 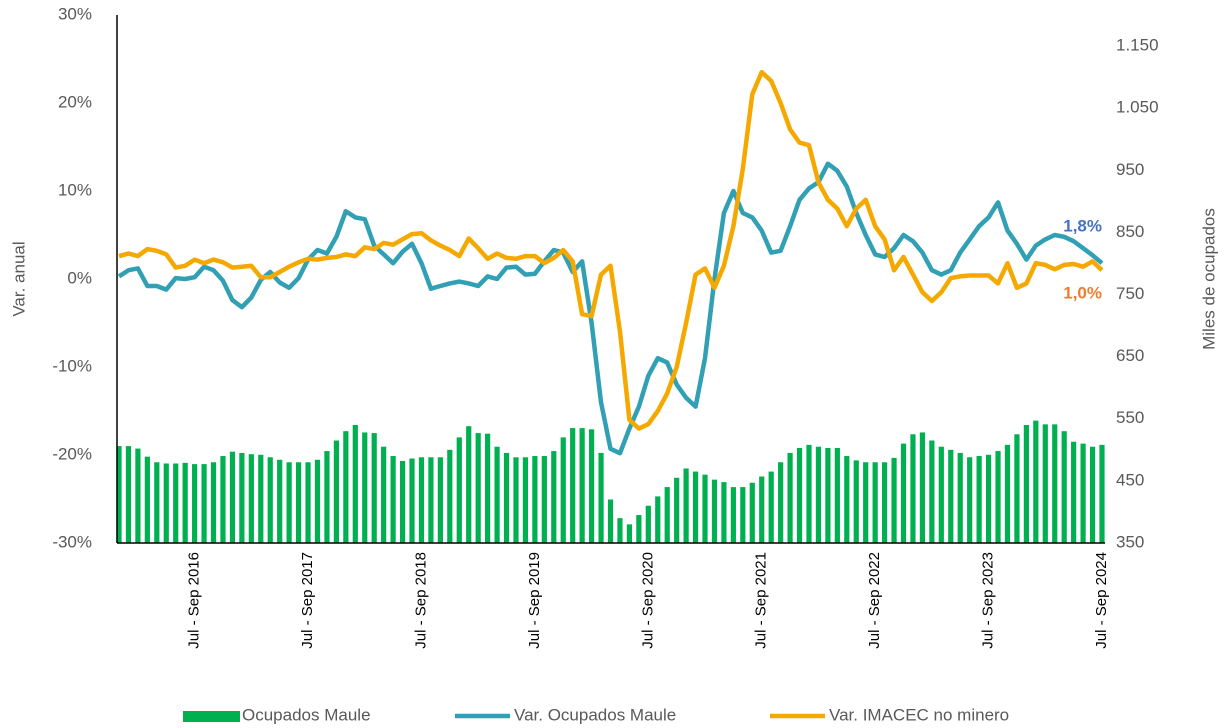 I want to click on y2-tick-label: 950, so click(x=1130, y=169).